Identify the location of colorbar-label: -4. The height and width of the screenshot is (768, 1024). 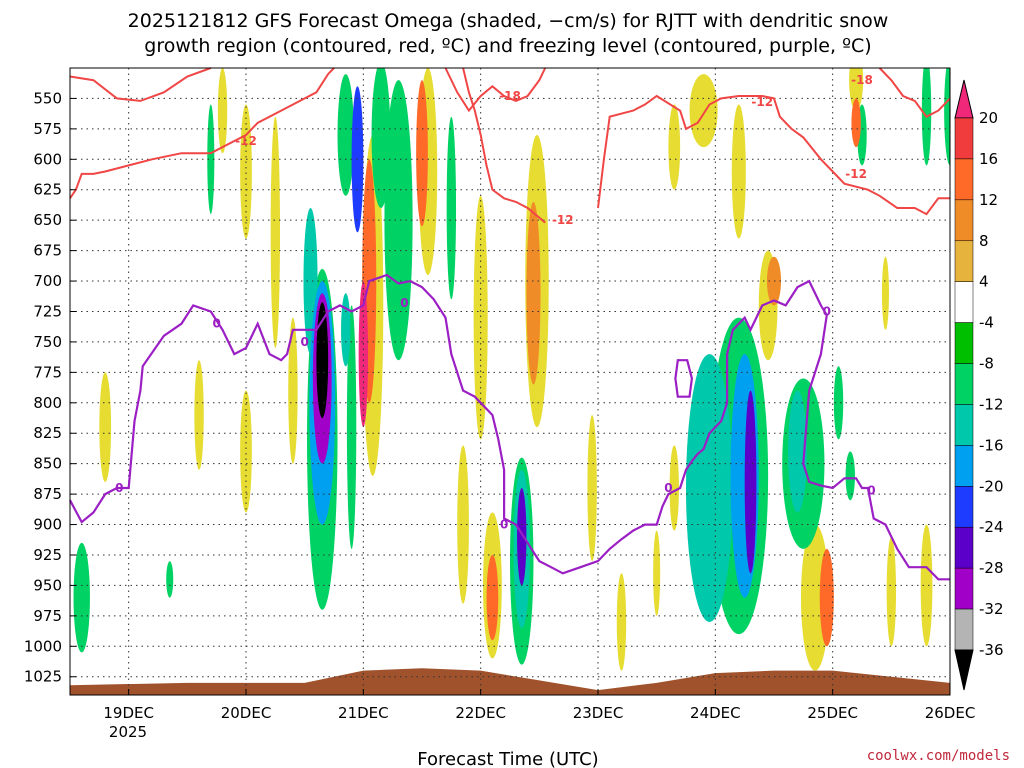
(986, 323).